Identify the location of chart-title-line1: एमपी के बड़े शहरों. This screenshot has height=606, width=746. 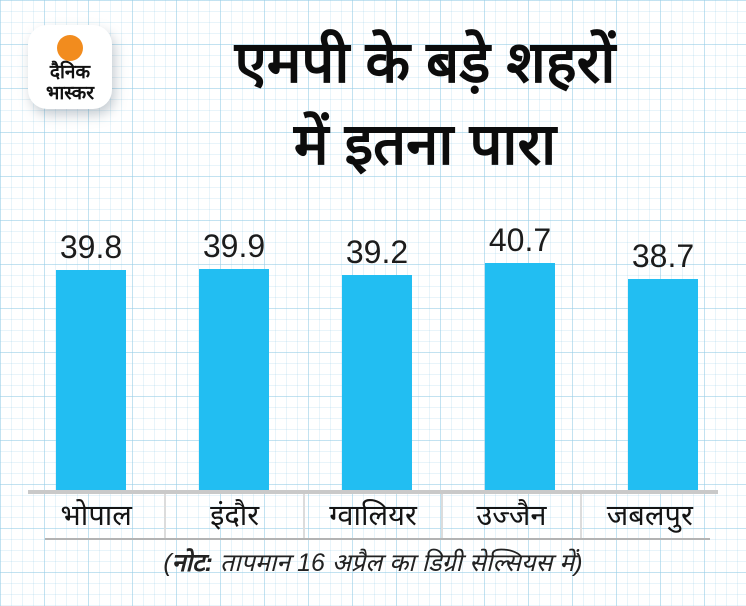
(425, 62).